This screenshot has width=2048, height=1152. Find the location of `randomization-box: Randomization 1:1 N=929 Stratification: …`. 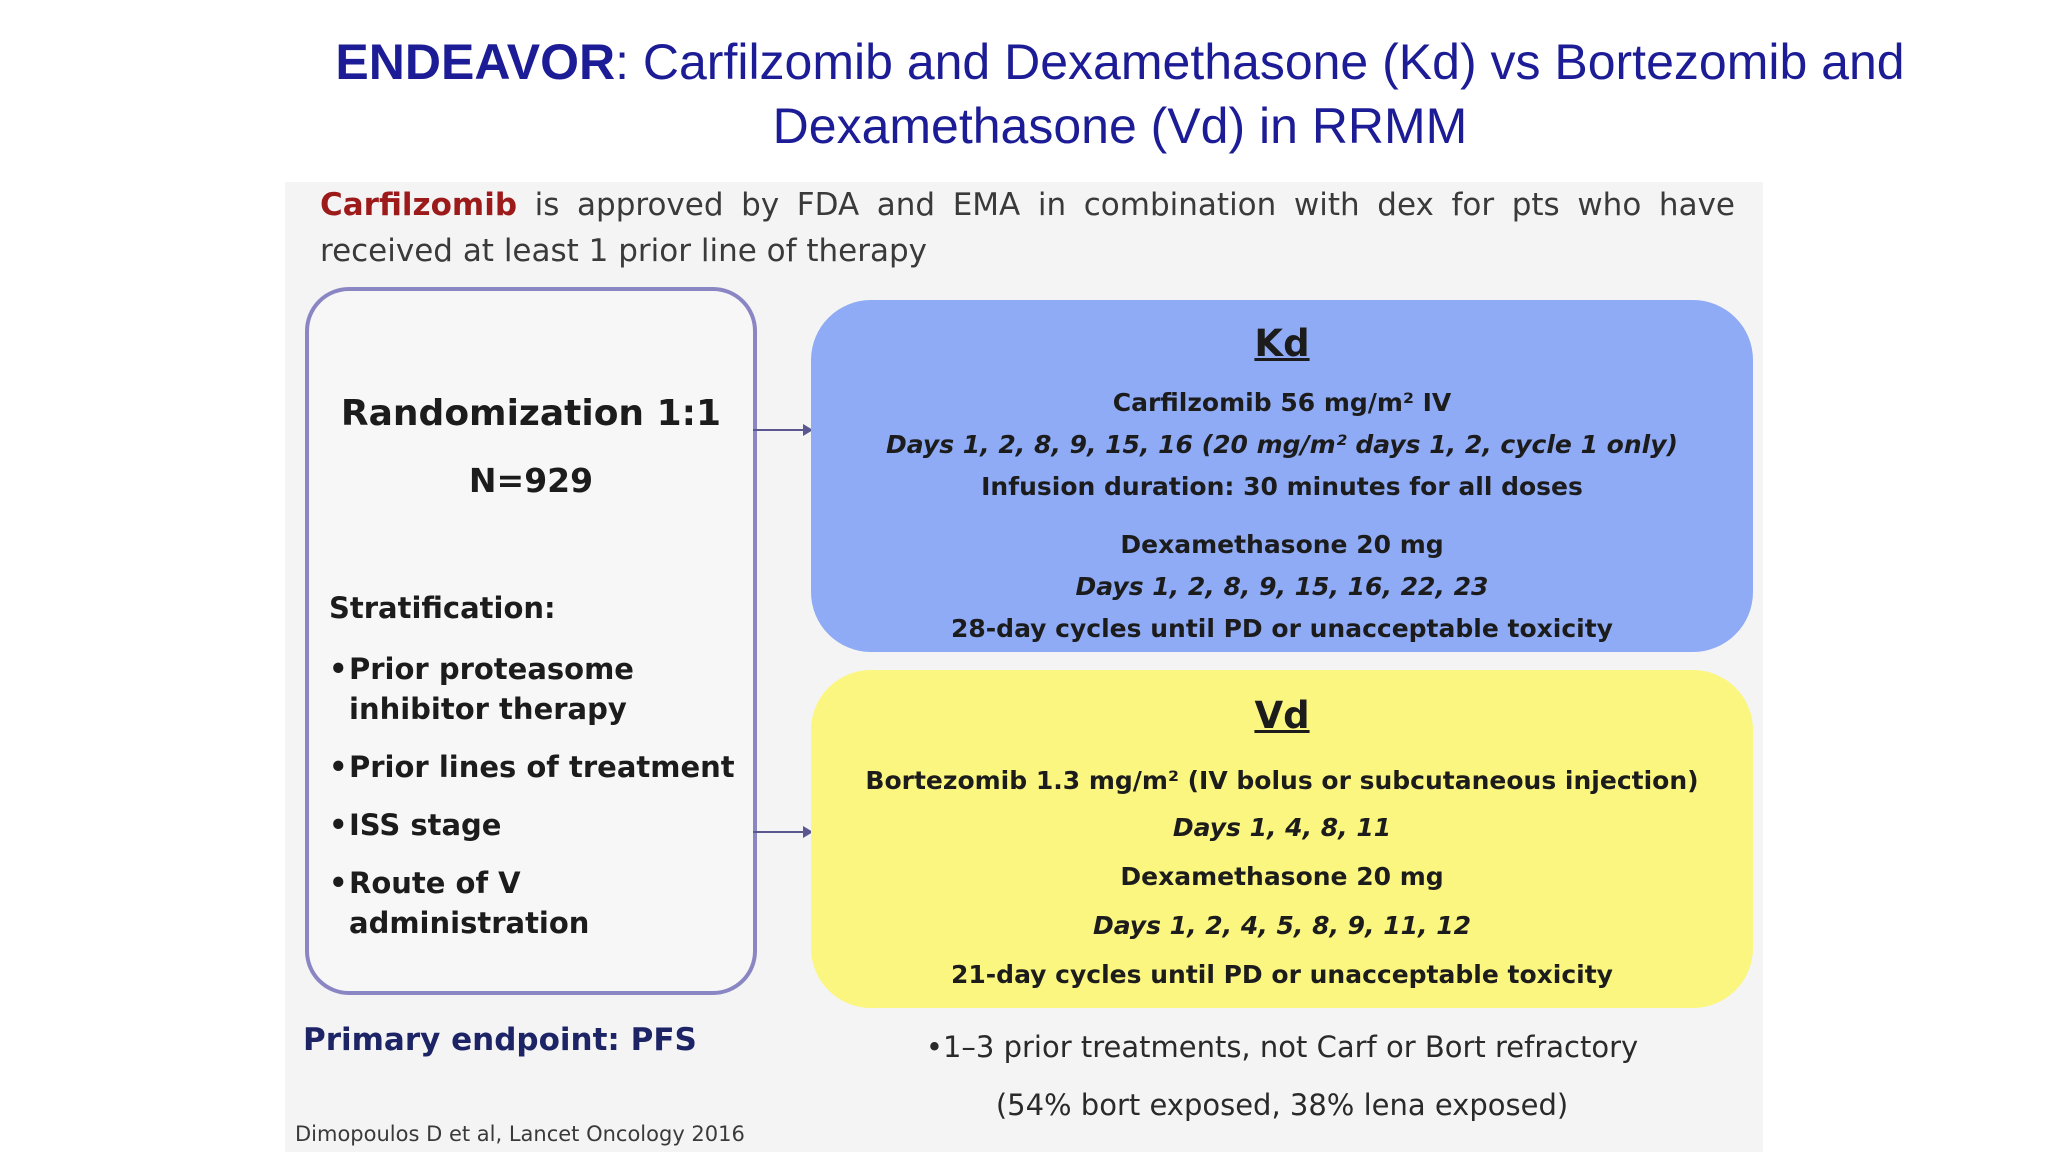

randomization-box: Randomization 1:1 N=929 Stratification: … is located at coordinates (531, 641).